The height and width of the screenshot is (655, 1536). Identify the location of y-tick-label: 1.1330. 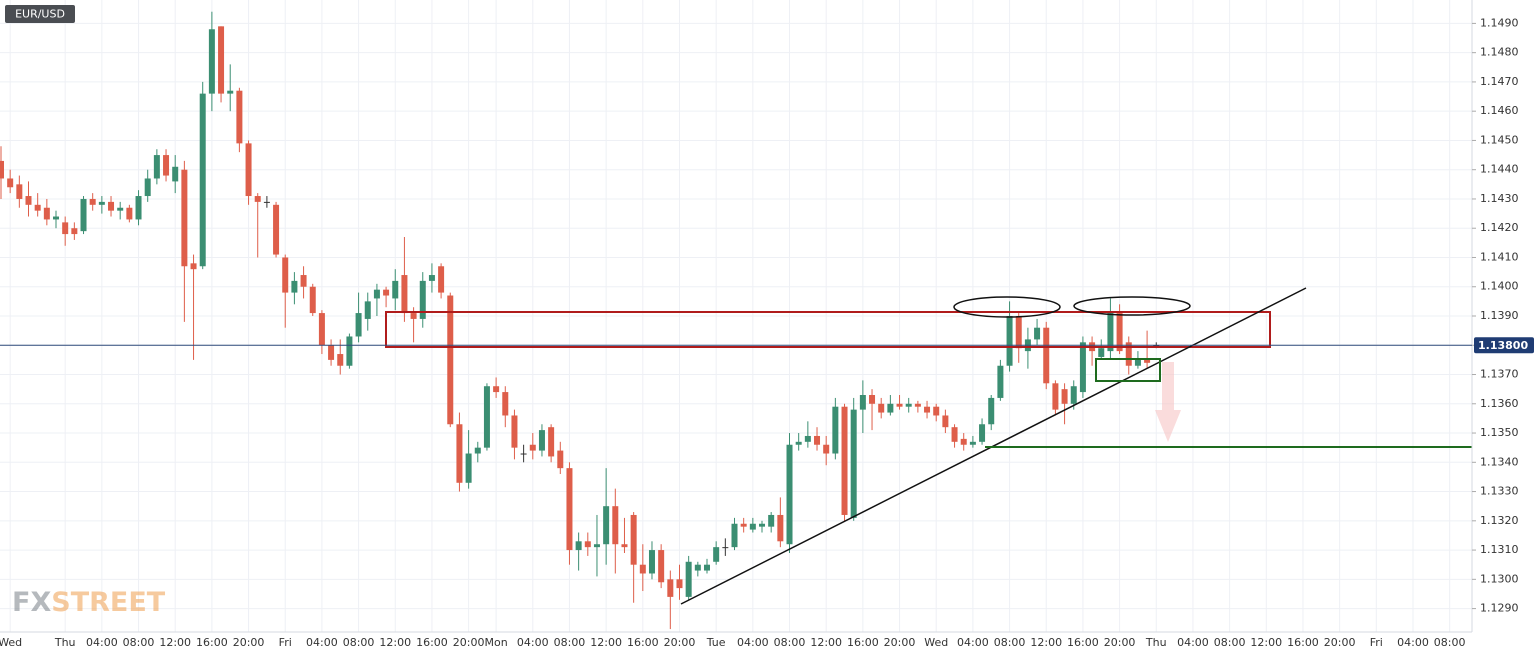
(1499, 491).